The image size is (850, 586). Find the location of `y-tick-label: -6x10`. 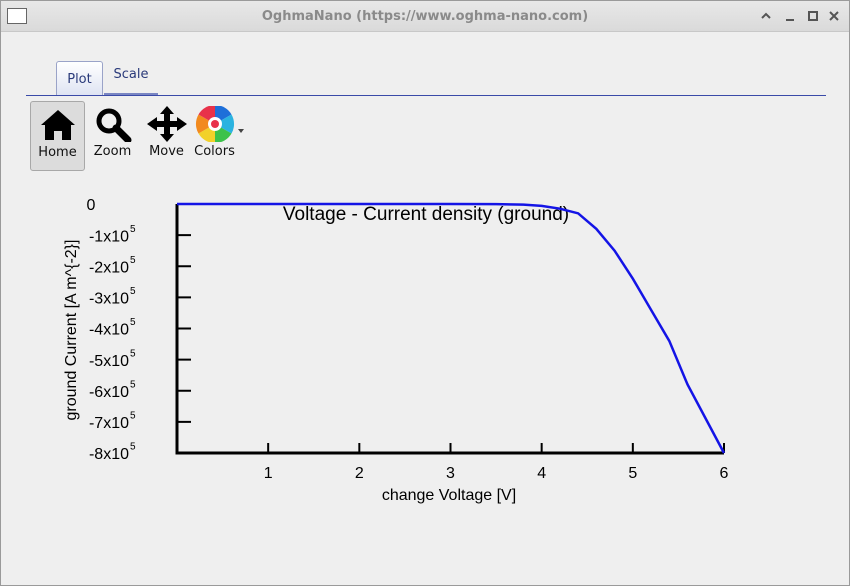

y-tick-label: -6x10 is located at coordinates (109, 392).